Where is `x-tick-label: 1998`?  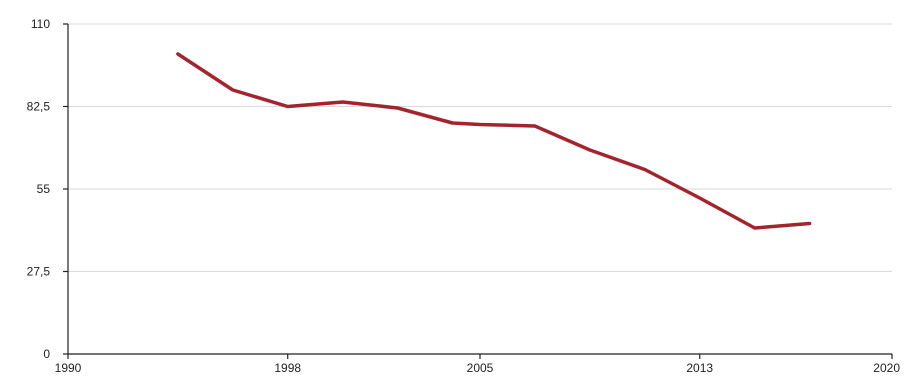
x-tick-label: 1998 is located at coordinates (287, 368).